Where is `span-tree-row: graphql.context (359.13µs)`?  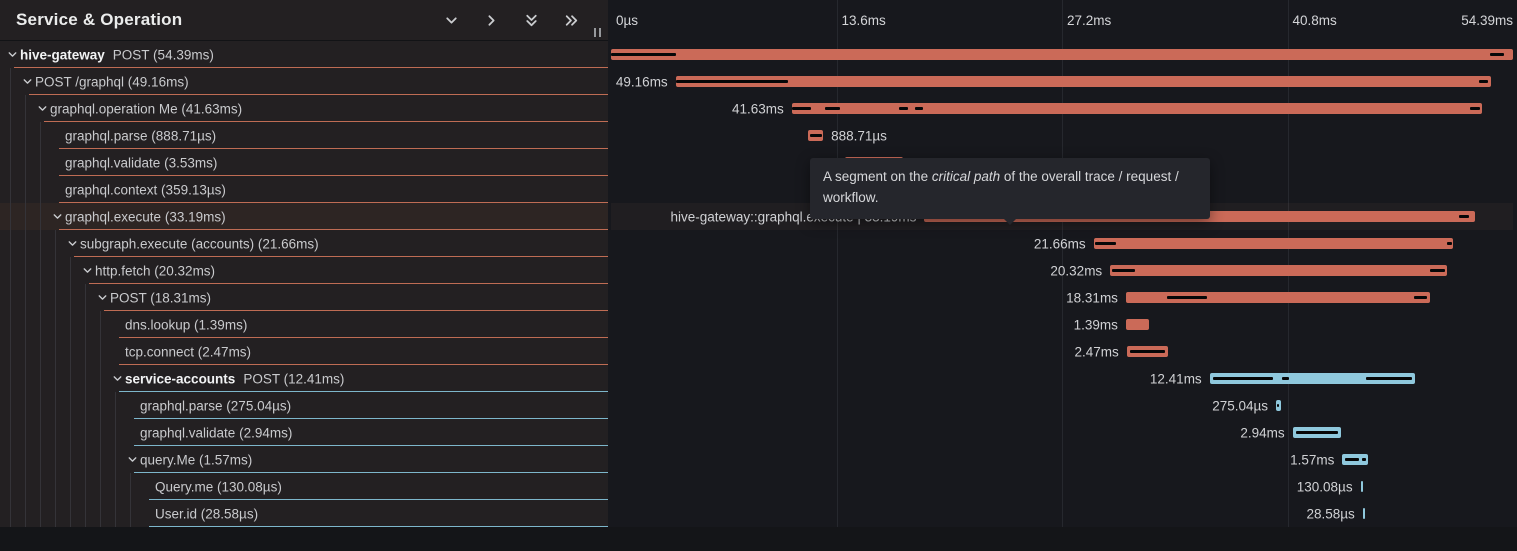
span-tree-row: graphql.context (359.13µs) is located at coordinates (304, 189).